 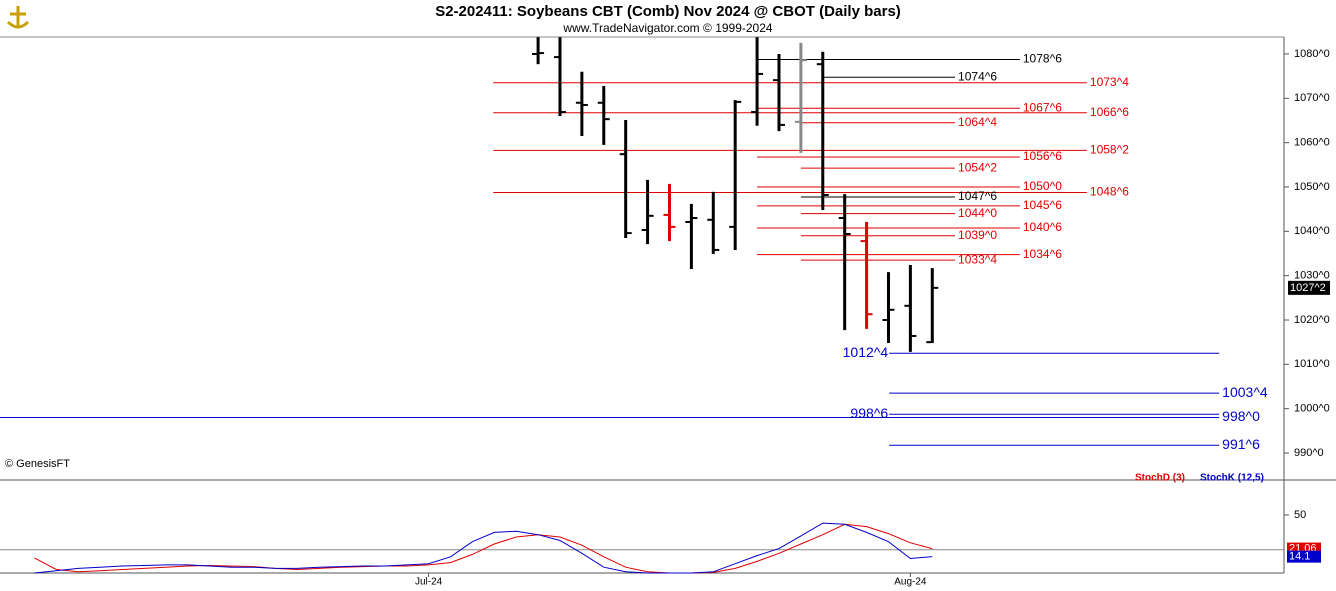 What do you see at coordinates (1109, 192) in the screenshot?
I see `level-label: 1048^6` at bounding box center [1109, 192].